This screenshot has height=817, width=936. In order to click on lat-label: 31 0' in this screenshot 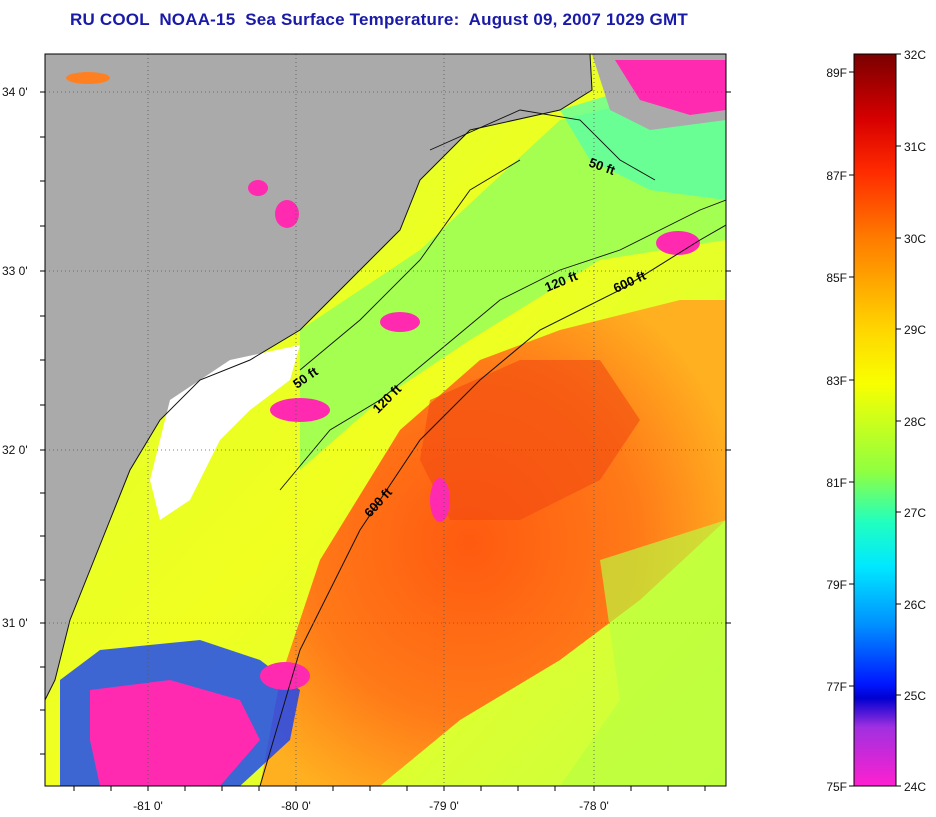, I will do `click(15, 623)`.